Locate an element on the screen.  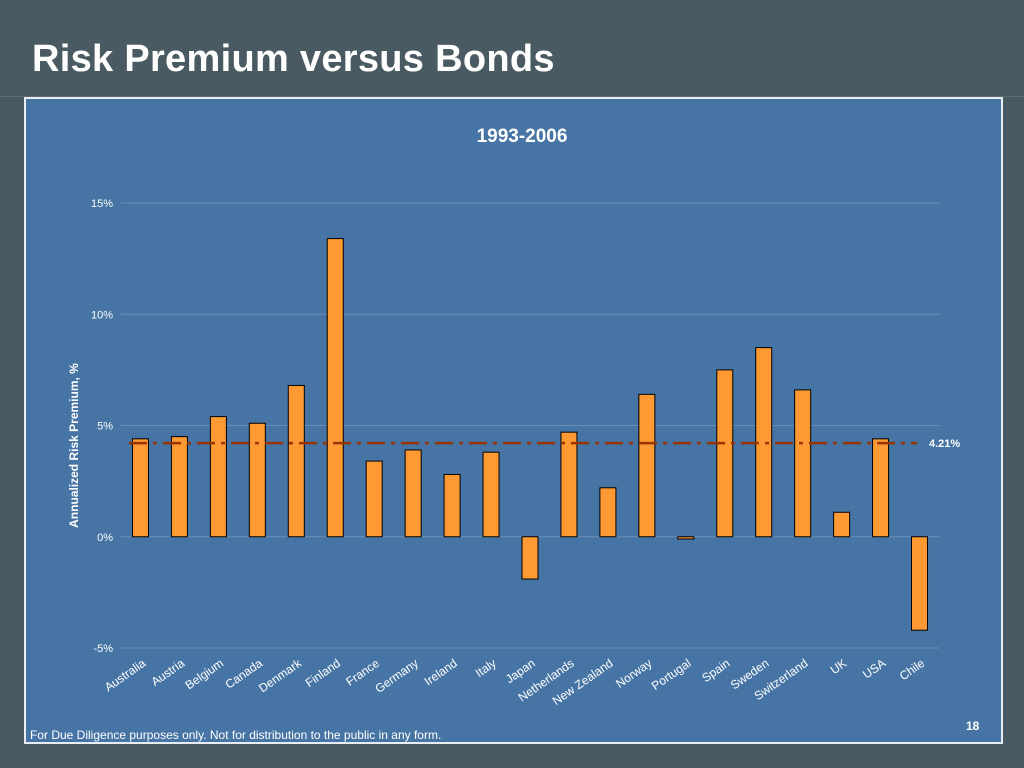
bar-denmark is located at coordinates (296, 461).